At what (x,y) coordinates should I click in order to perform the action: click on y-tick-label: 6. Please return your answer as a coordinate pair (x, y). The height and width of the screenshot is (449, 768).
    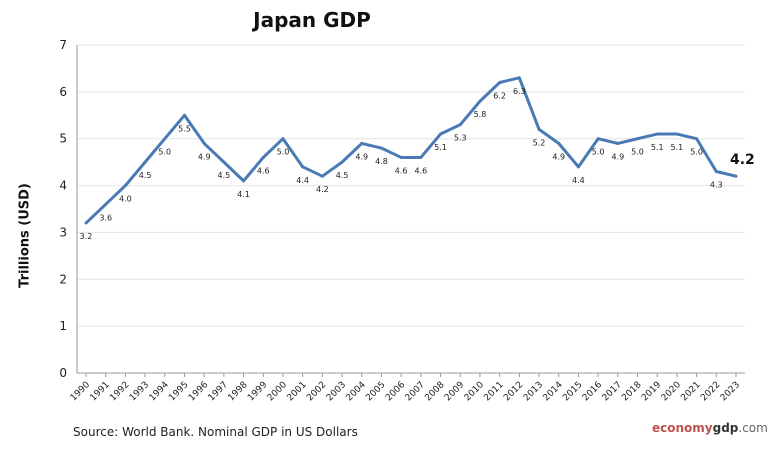
    Looking at the image, I should click on (63, 92).